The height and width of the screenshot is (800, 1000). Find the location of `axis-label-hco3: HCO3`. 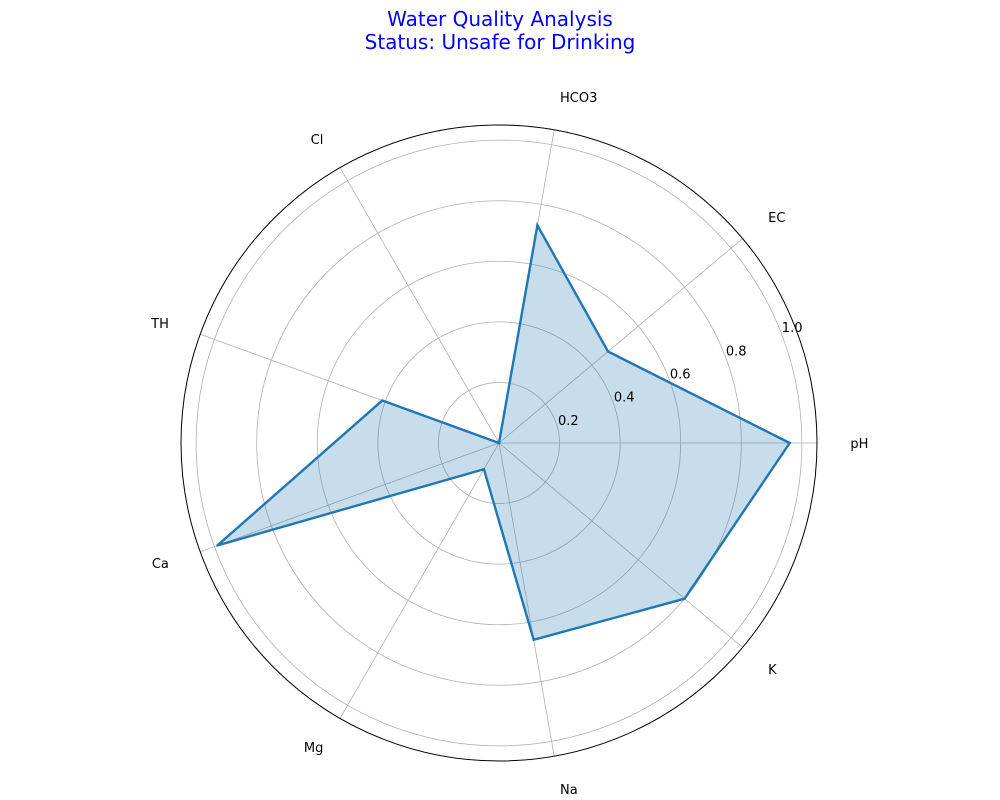

axis-label-hco3: HCO3 is located at coordinates (578, 98).